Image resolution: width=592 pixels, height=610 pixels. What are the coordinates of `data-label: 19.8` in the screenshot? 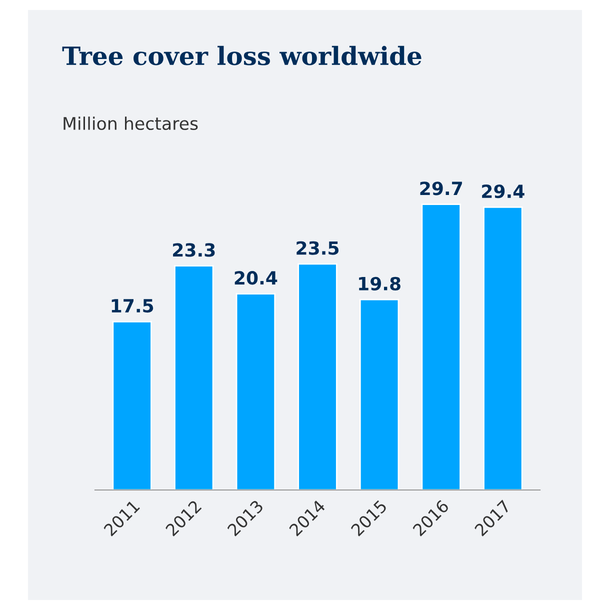 It's located at (379, 283).